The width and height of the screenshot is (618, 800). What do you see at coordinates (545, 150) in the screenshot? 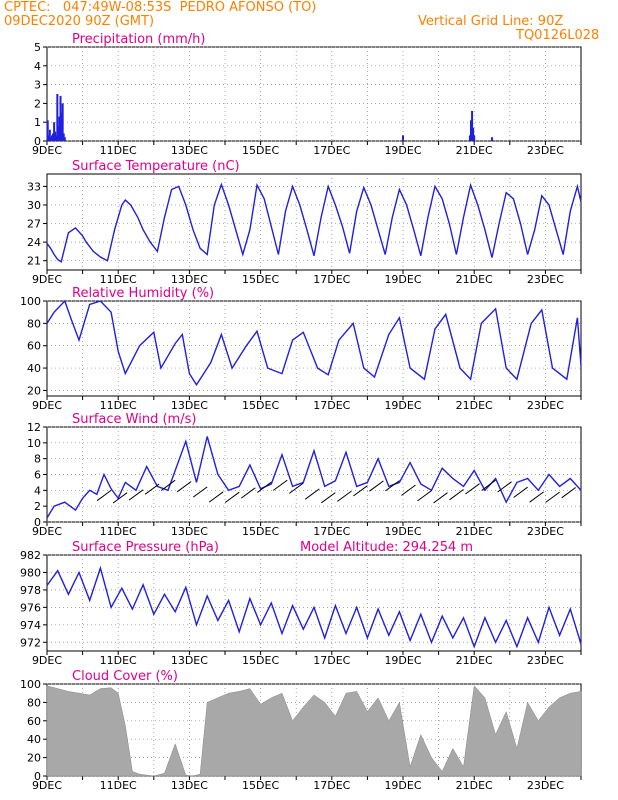
I see `precipitation-mm-h-xtick-label: 23DEC` at bounding box center [545, 150].